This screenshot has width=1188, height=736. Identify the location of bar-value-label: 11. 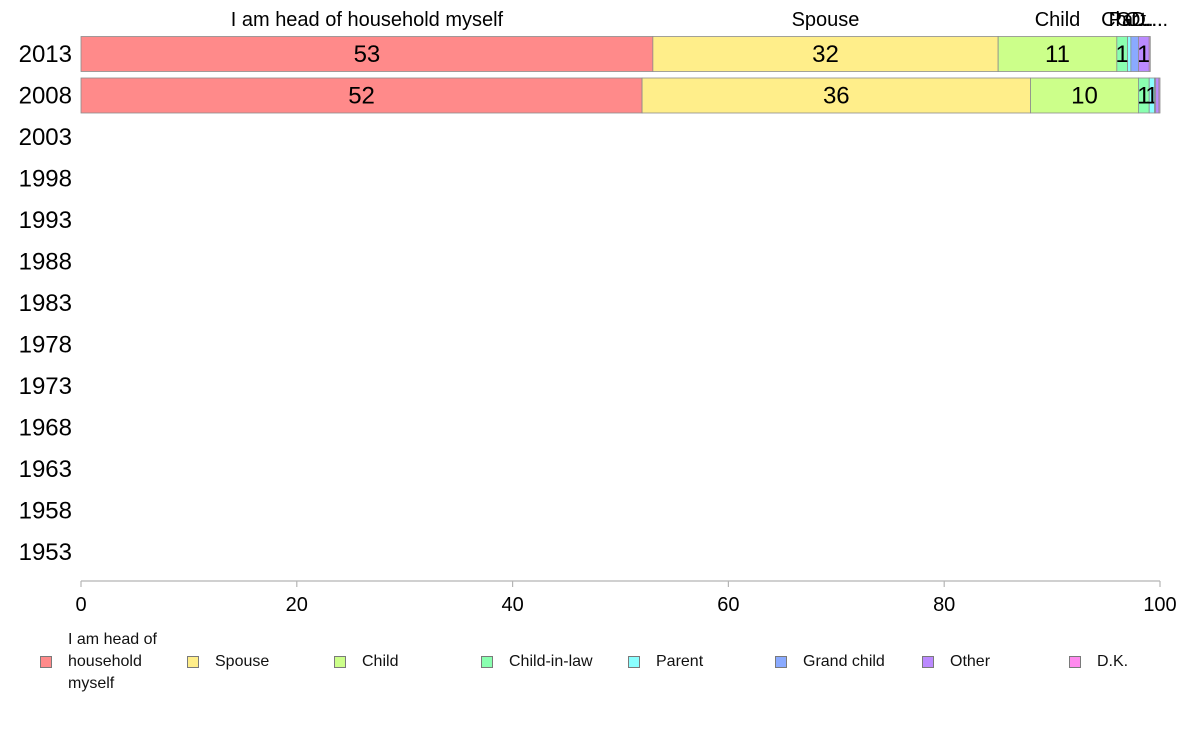
(1057, 54).